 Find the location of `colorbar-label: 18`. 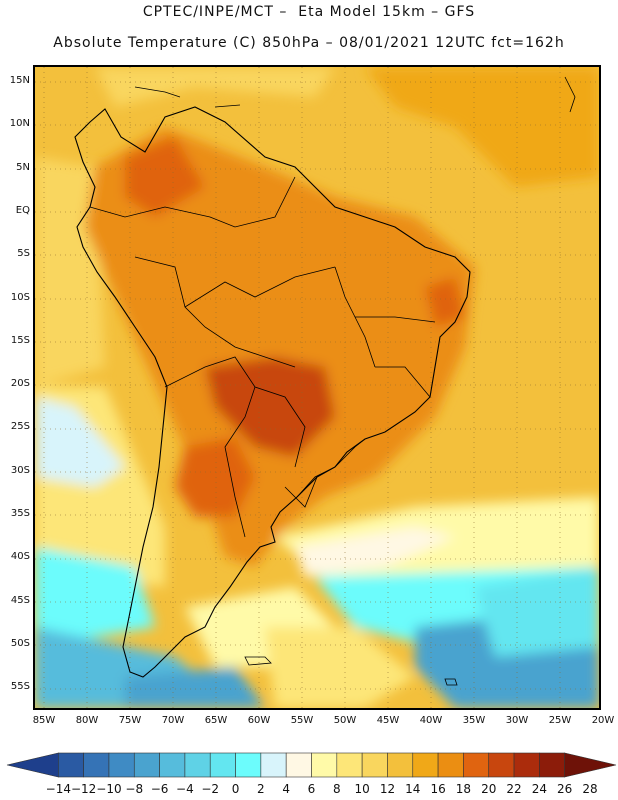

colorbar-label: 18 is located at coordinates (463, 789).